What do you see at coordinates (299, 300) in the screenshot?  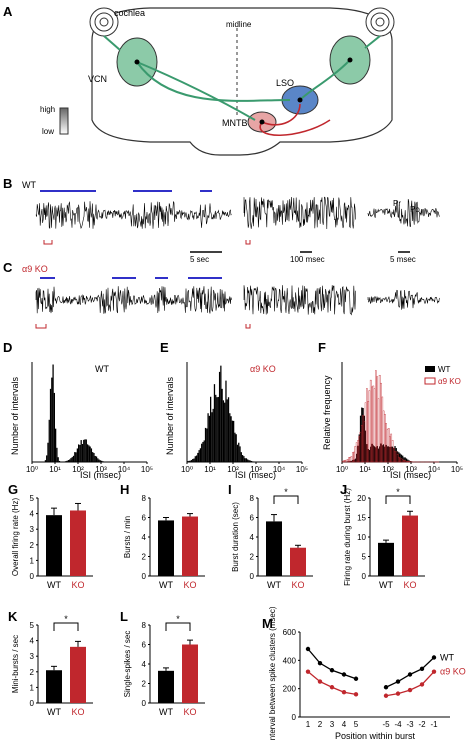 I see `trace-c-zoom` at bounding box center [299, 300].